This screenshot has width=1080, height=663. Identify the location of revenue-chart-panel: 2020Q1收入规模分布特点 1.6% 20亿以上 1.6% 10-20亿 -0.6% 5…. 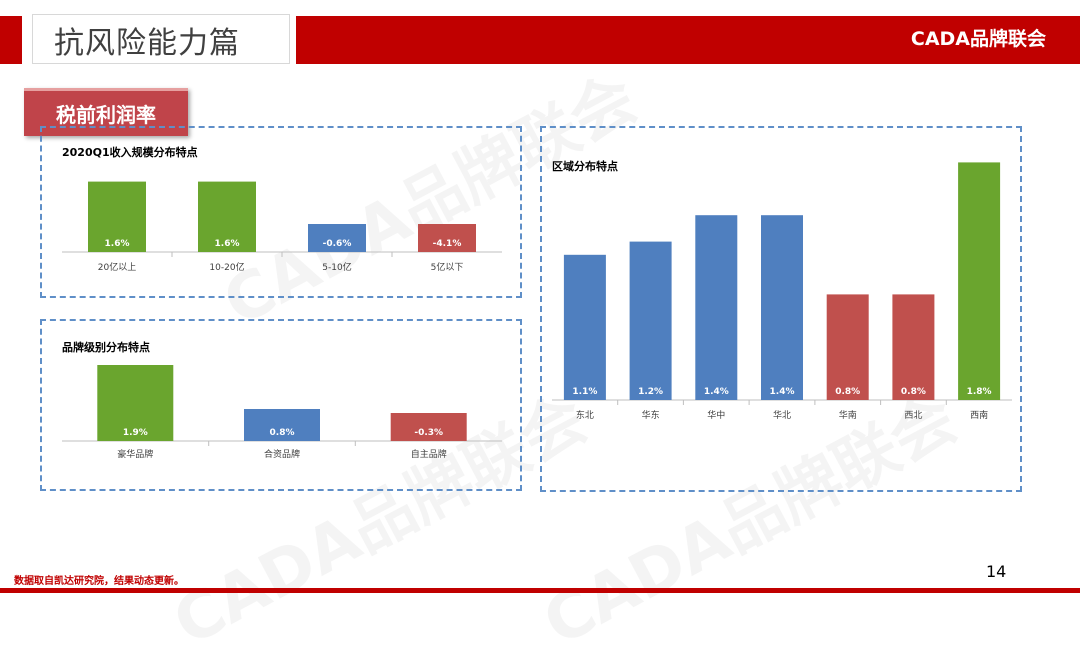
(281, 212).